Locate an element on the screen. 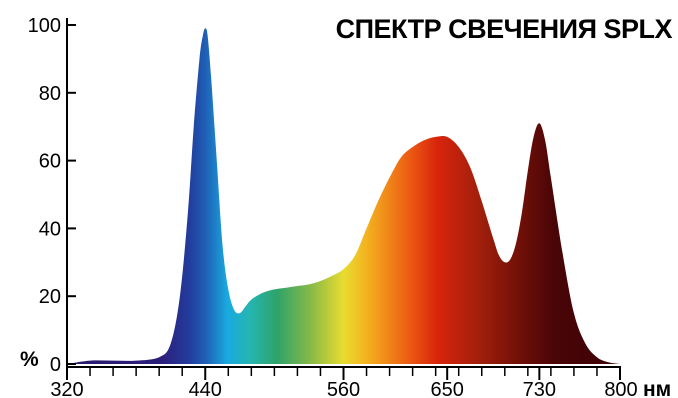 This screenshot has height=398, width=678. y-tick-label: 40 is located at coordinates (50, 229).